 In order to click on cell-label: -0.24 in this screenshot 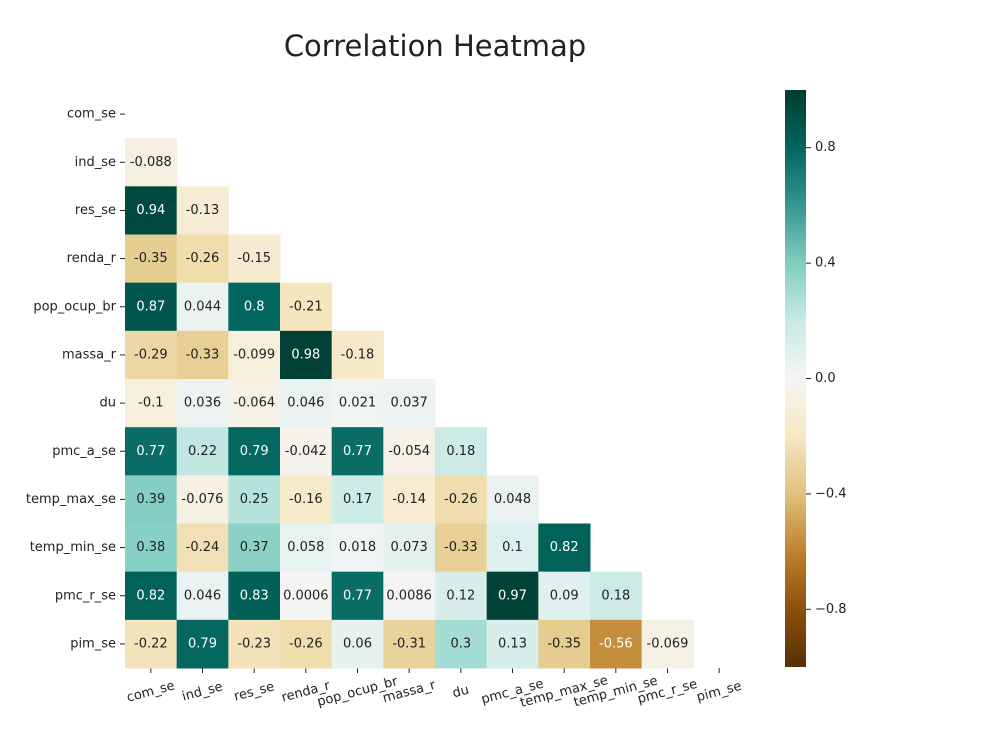, I will do `click(203, 547)`.